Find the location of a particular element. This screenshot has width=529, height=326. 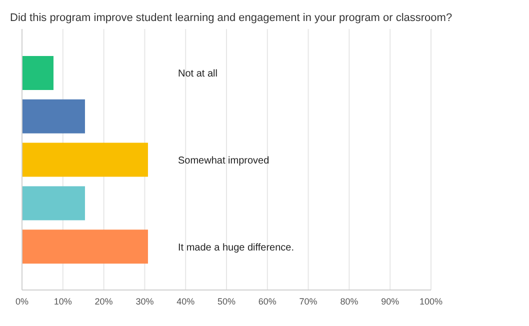

x-tick-label: 50% is located at coordinates (226, 301).